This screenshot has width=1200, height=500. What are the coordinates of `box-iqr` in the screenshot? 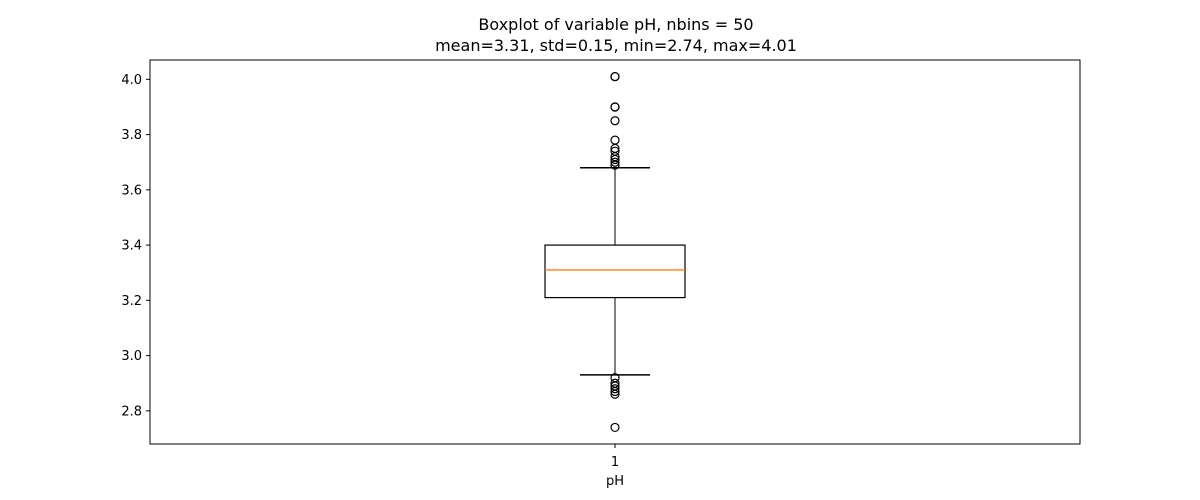 It's located at (615, 271).